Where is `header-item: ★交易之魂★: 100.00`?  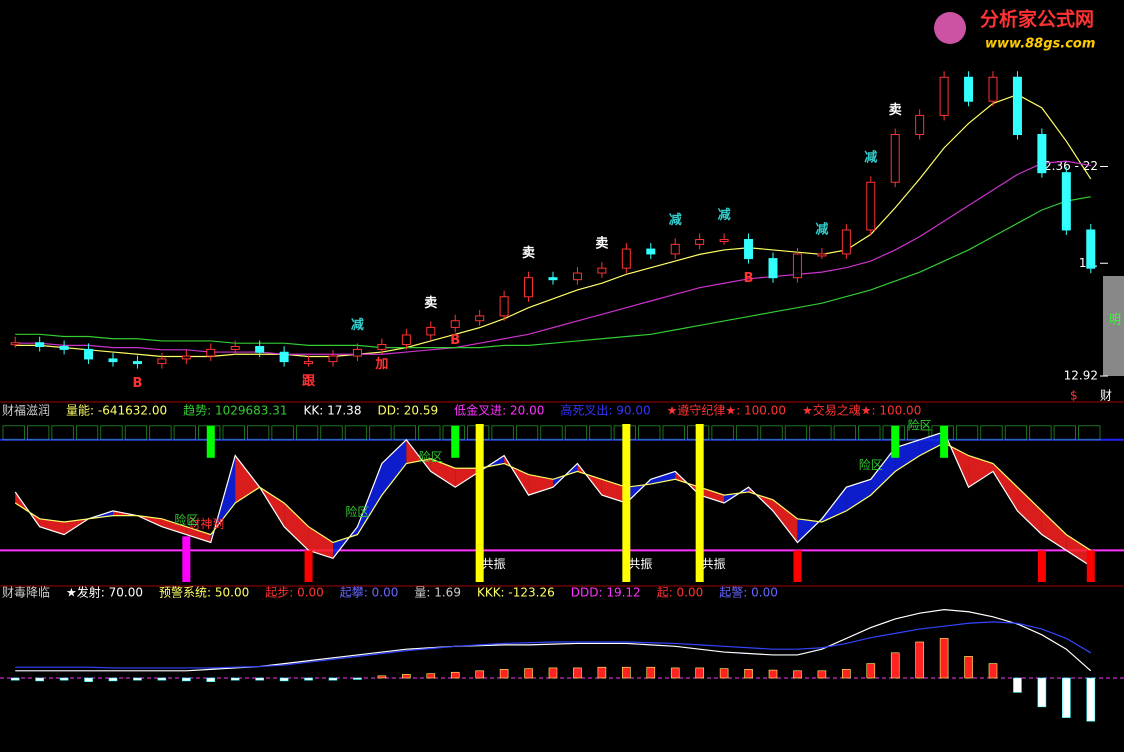 header-item: ★交易之魂★: 100.00 is located at coordinates (861, 410).